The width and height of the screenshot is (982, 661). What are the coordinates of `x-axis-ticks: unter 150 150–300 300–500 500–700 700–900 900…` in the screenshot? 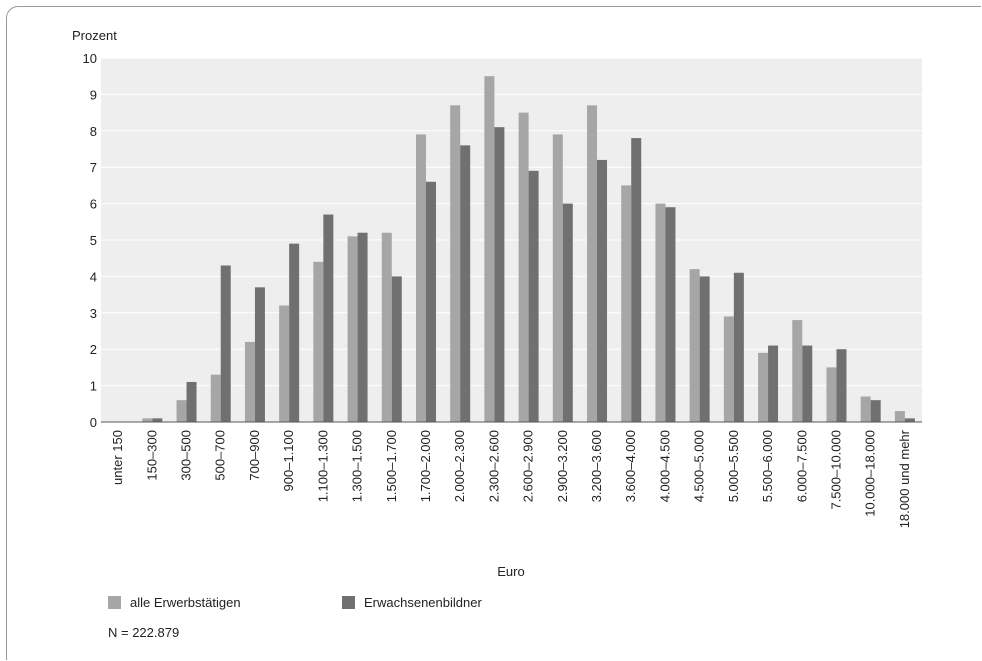 It's located at (511, 478).